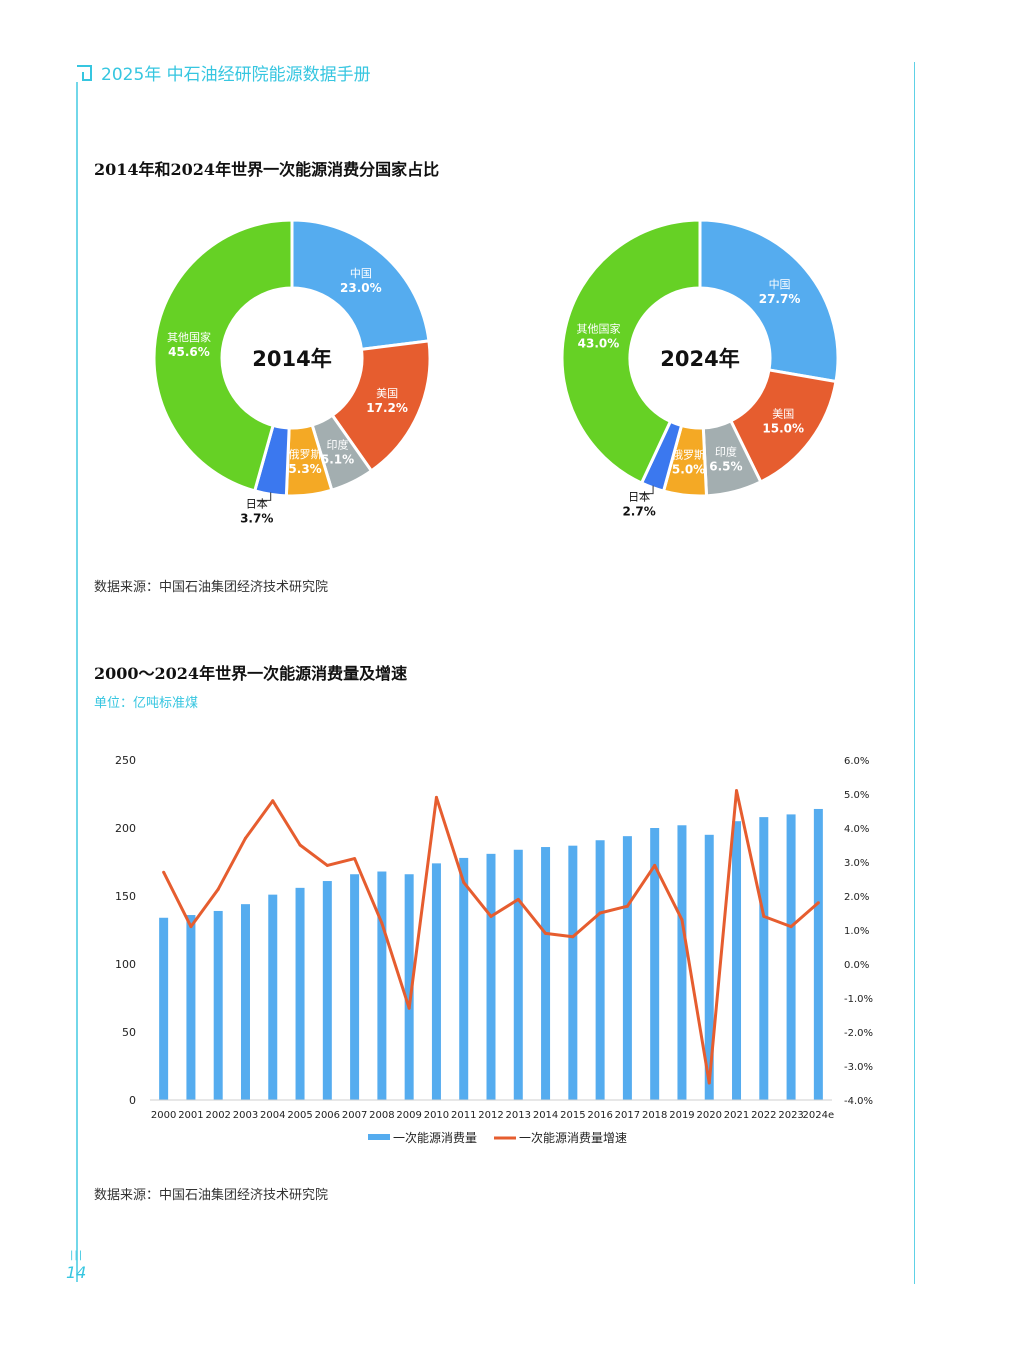  I want to click on y-right-tick-label: 6.0%, so click(856, 761).